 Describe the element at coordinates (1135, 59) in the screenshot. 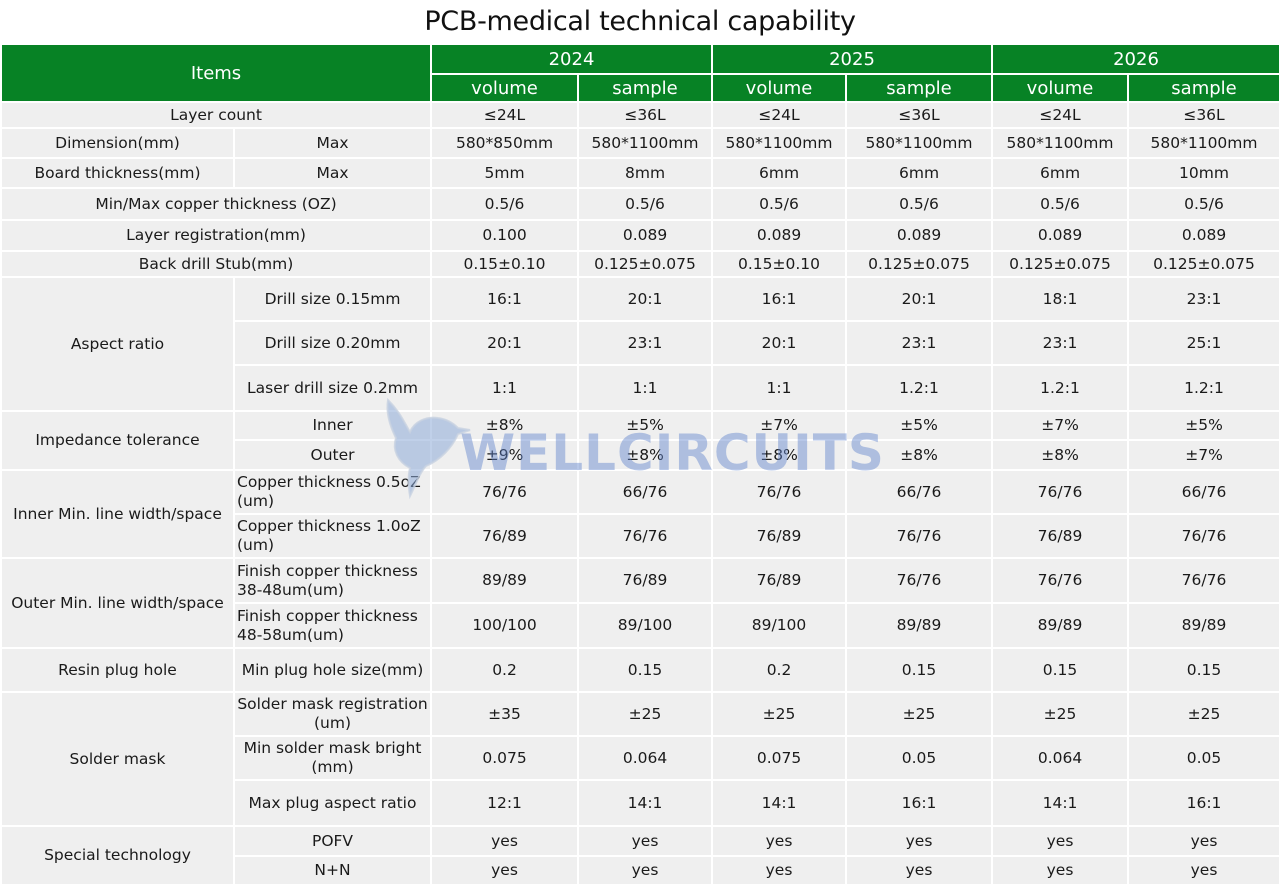

I see `year-header: 2026` at that location.